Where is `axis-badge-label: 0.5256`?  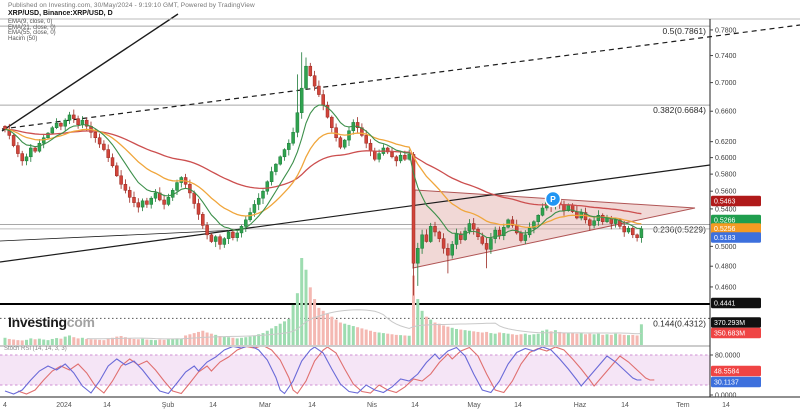 axis-badge-label: 0.5256 is located at coordinates (725, 229).